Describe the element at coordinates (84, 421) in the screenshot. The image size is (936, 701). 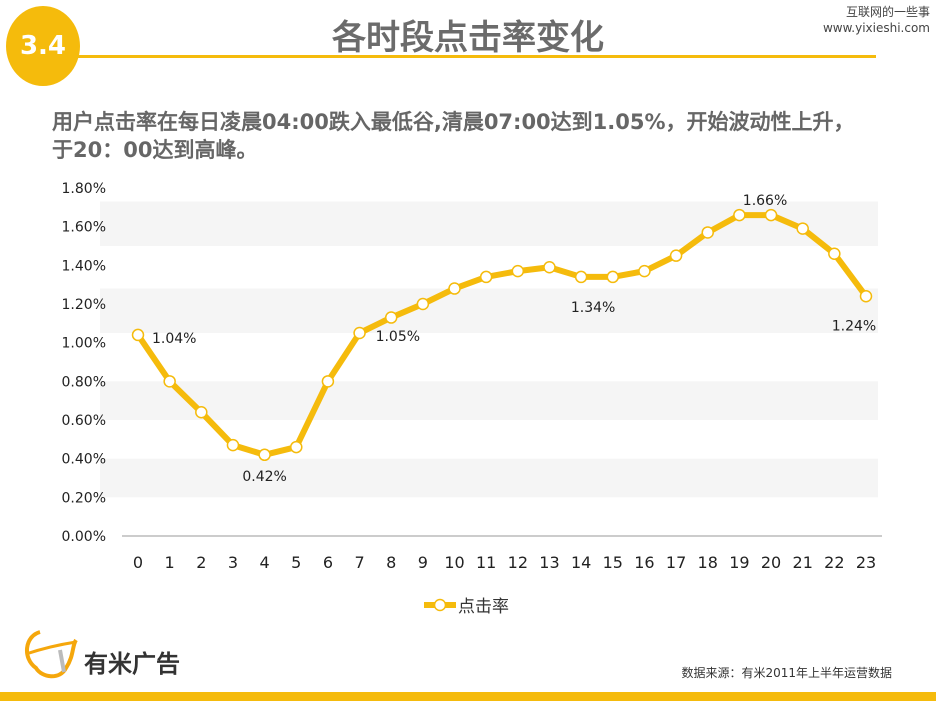
I see `y-tick-label: 0.60%` at that location.